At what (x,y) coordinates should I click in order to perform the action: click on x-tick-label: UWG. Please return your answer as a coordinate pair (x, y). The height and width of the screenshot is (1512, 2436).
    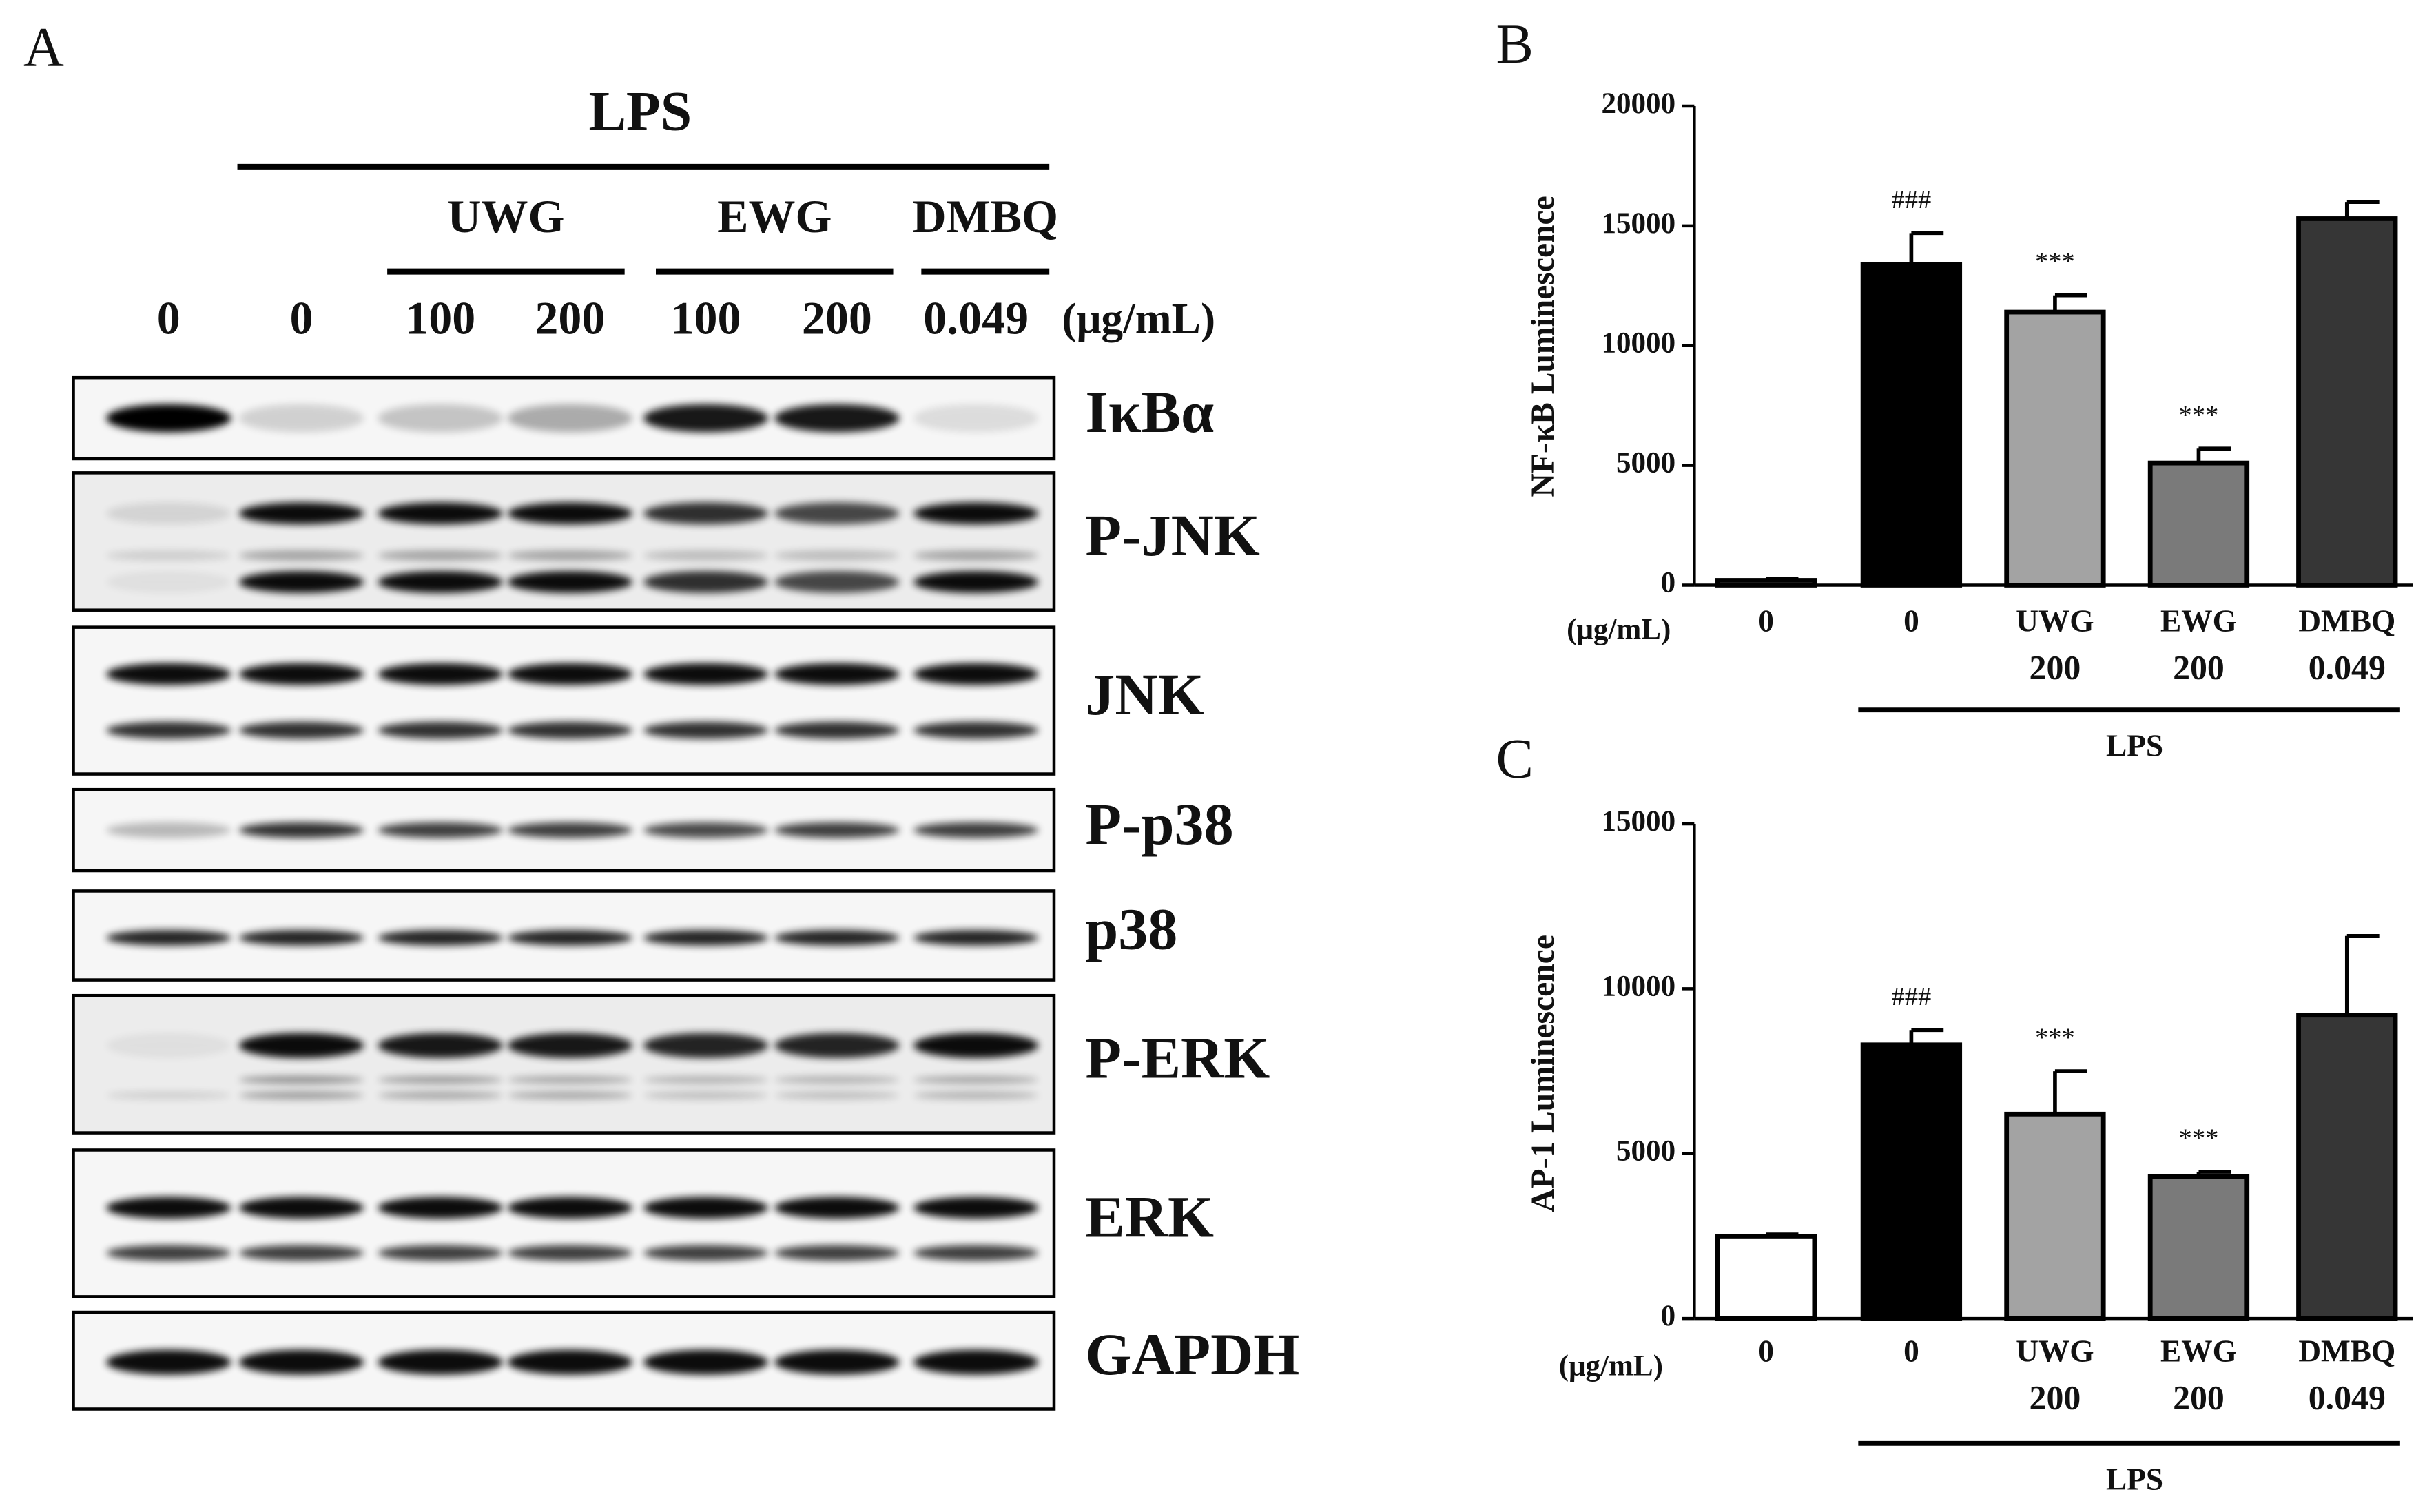
    Looking at the image, I should click on (2055, 1351).